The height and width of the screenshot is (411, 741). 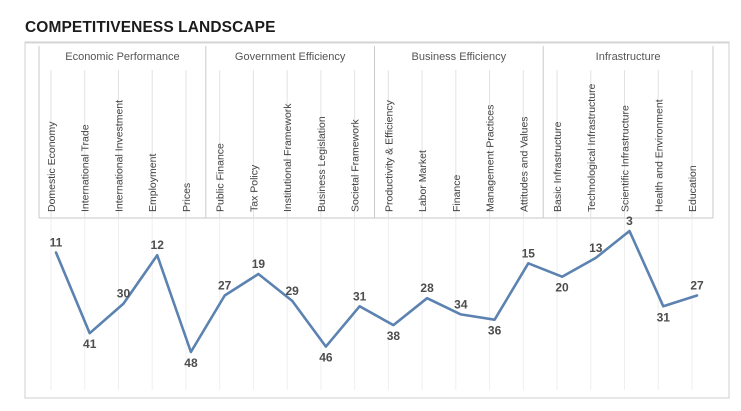 I want to click on category-label: Management Practices, so click(x=491, y=158).